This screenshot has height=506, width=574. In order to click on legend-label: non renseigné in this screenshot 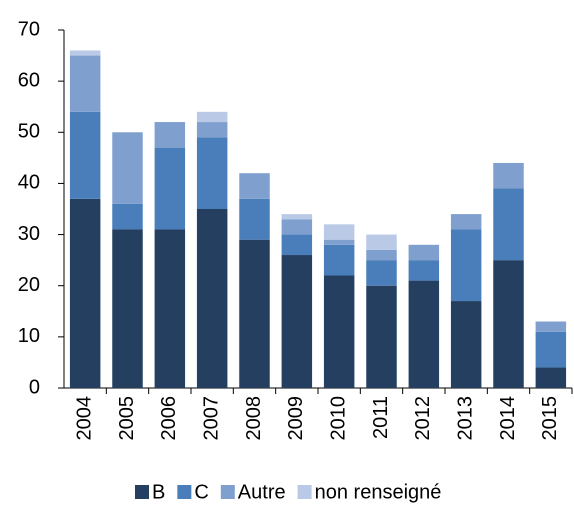, I will do `click(378, 492)`.